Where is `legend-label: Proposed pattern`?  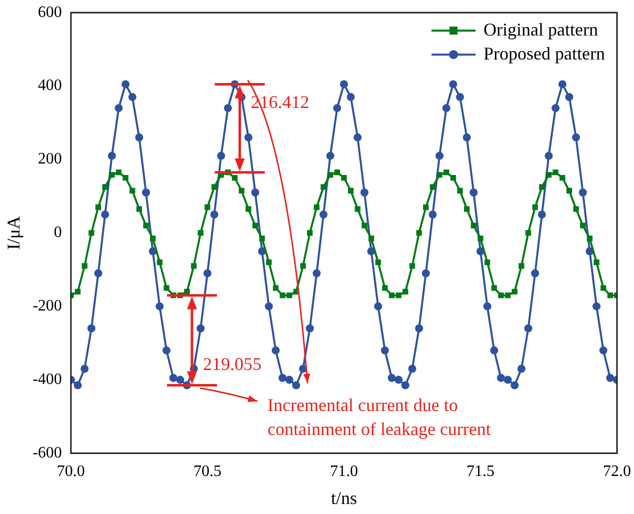
legend-label: Proposed pattern is located at coordinates (545, 53).